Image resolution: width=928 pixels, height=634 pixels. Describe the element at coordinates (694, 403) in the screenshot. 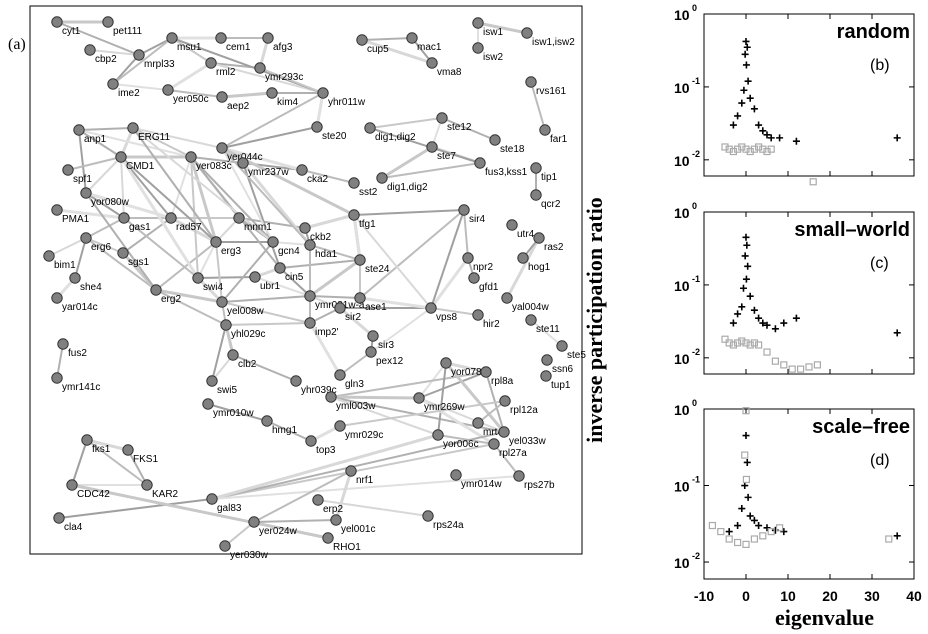

I see `y-tick-exponent: 0` at that location.